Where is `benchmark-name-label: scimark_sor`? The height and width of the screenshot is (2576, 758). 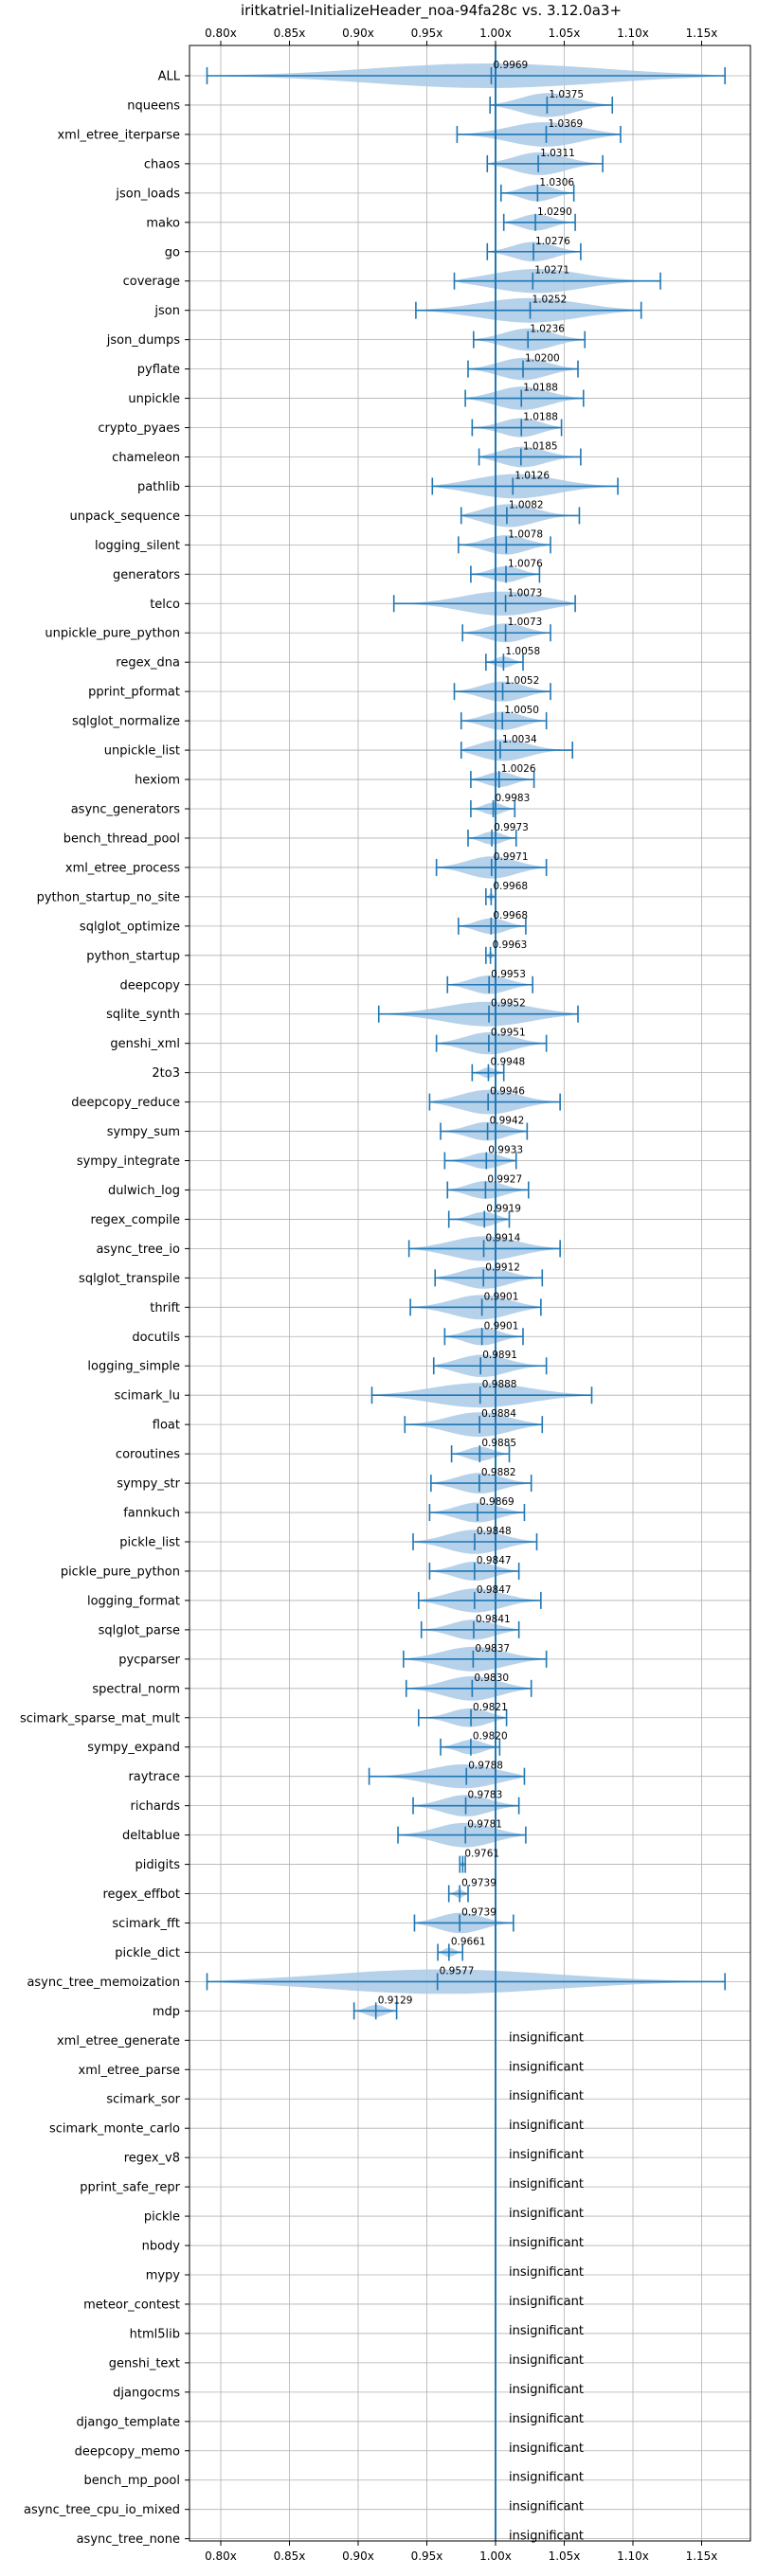
benchmark-name-label: scimark_sor is located at coordinates (143, 2100).